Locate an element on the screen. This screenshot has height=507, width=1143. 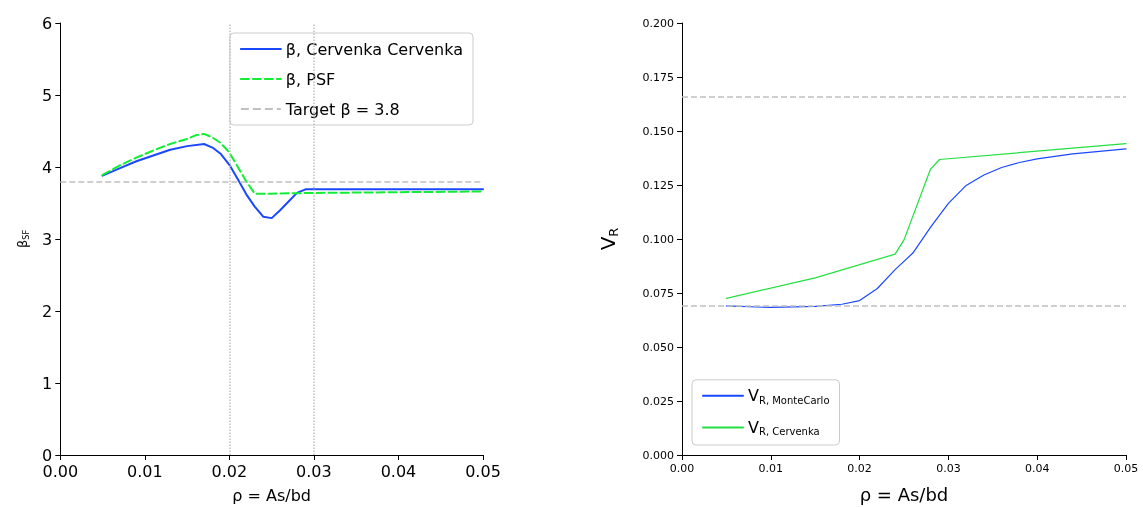
y-tick-label: 0.075 is located at coordinates (658, 293).